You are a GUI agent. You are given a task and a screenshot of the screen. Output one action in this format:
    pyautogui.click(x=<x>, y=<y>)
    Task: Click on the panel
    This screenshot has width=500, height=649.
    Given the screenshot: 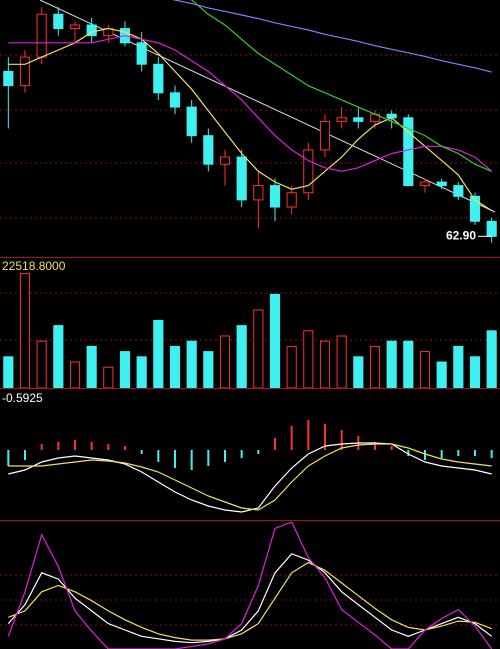 What is the action you would take?
    pyautogui.click(x=250, y=466)
    